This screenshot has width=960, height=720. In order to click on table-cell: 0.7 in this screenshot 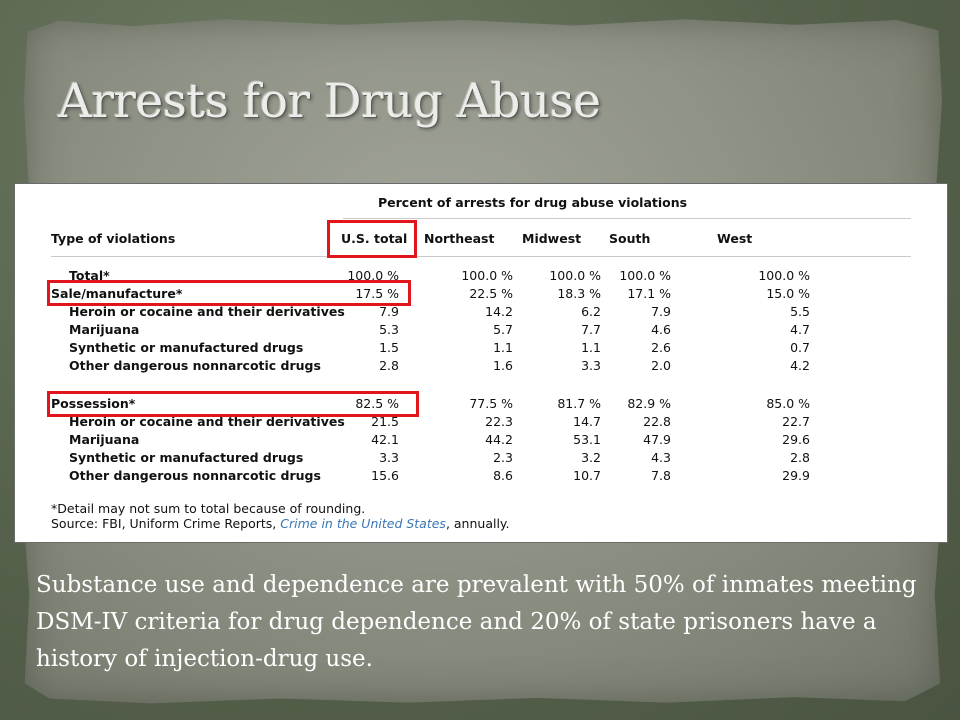, I will do `click(800, 347)`.